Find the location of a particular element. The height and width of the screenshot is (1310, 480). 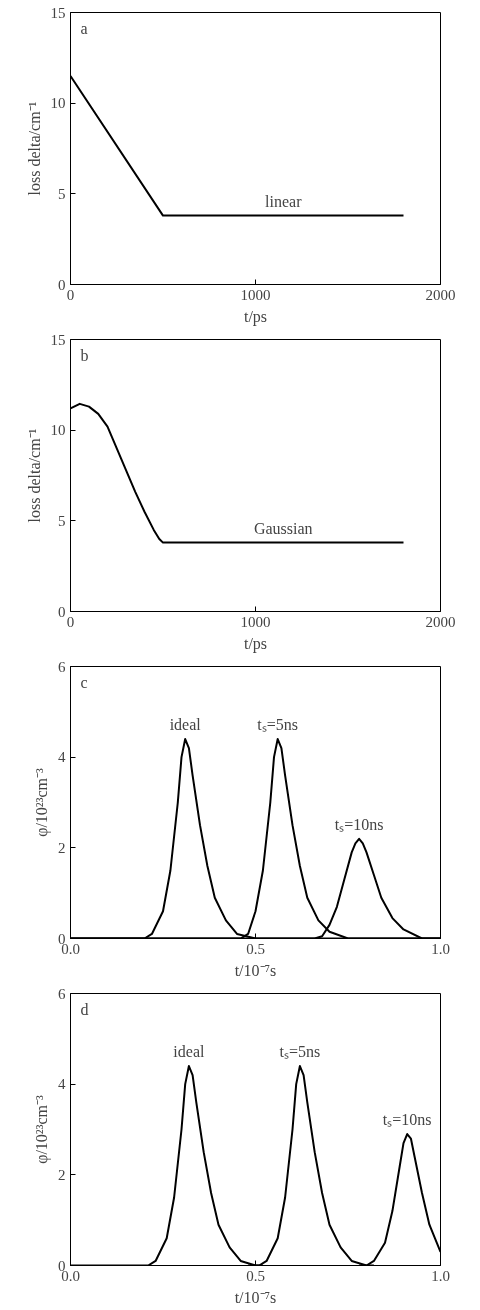

annotation: linear is located at coordinates (284, 201).